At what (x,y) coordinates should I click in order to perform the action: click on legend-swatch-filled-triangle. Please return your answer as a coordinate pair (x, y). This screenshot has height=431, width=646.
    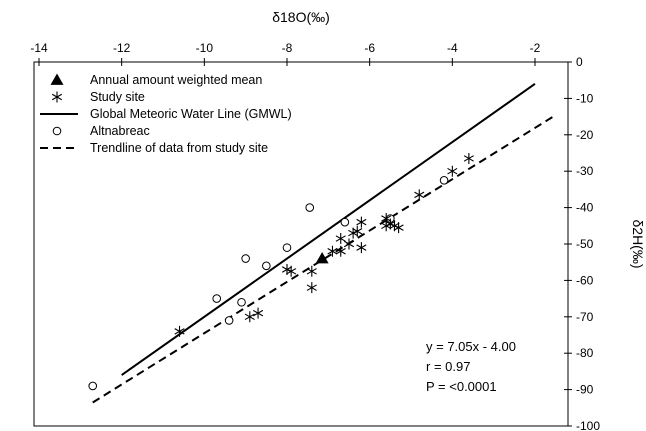
    Looking at the image, I should click on (57, 79).